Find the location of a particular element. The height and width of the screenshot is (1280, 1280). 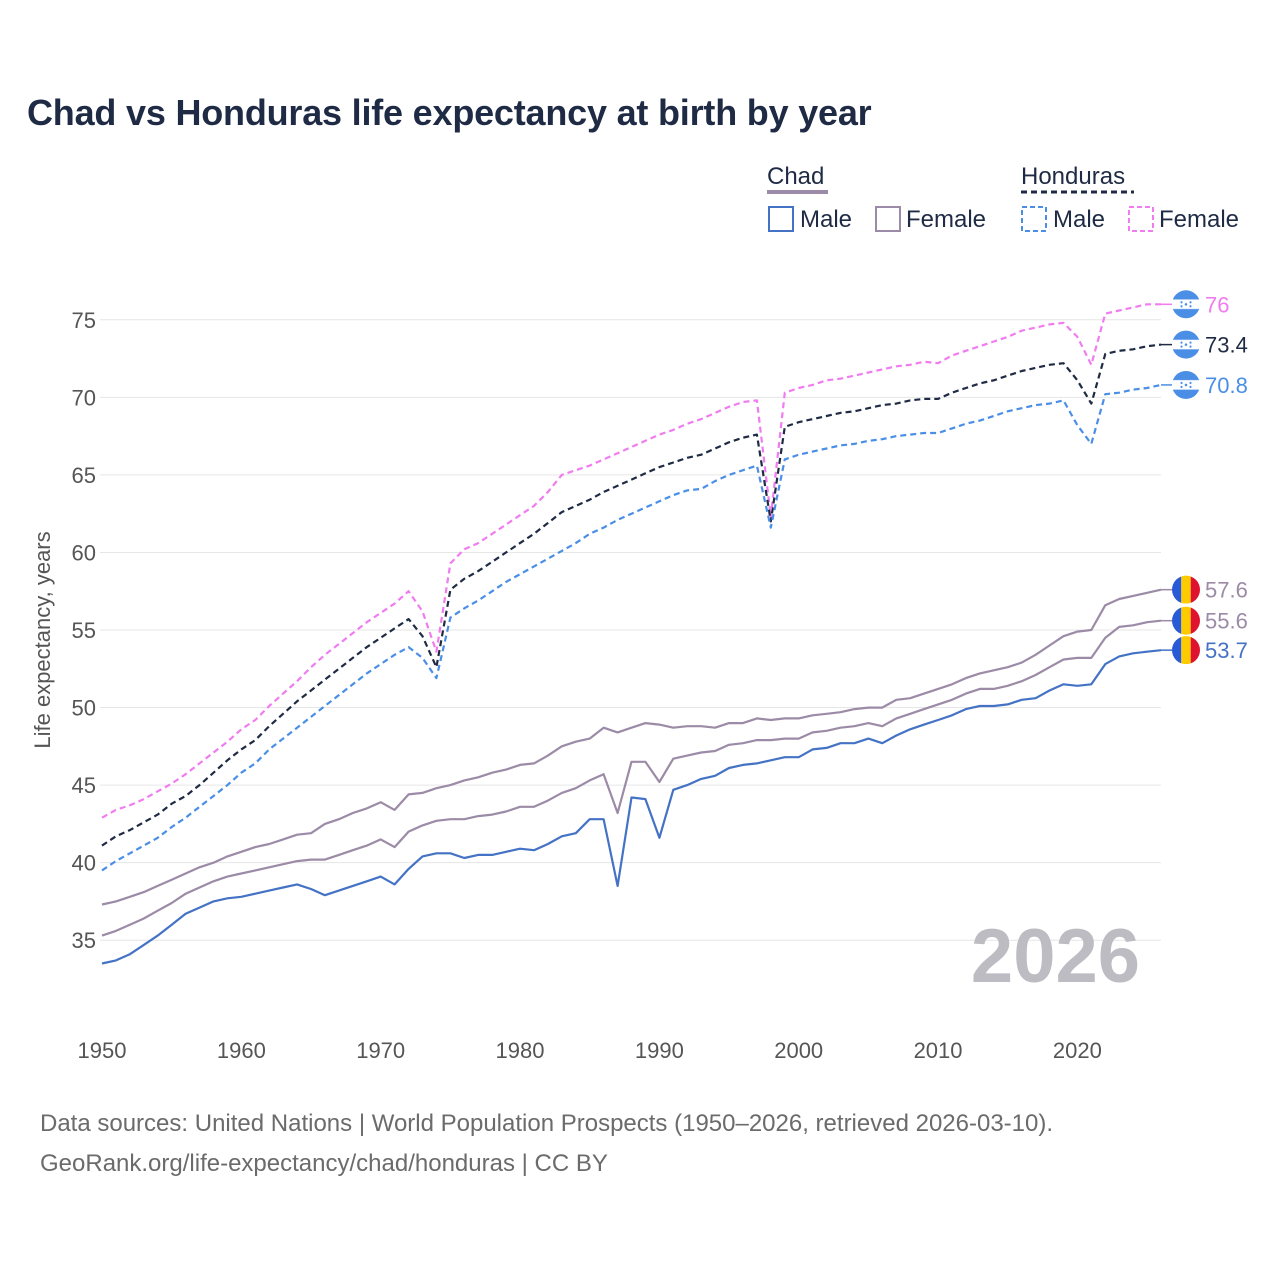

legend-honduras-male-label: Male is located at coordinates (1079, 219).